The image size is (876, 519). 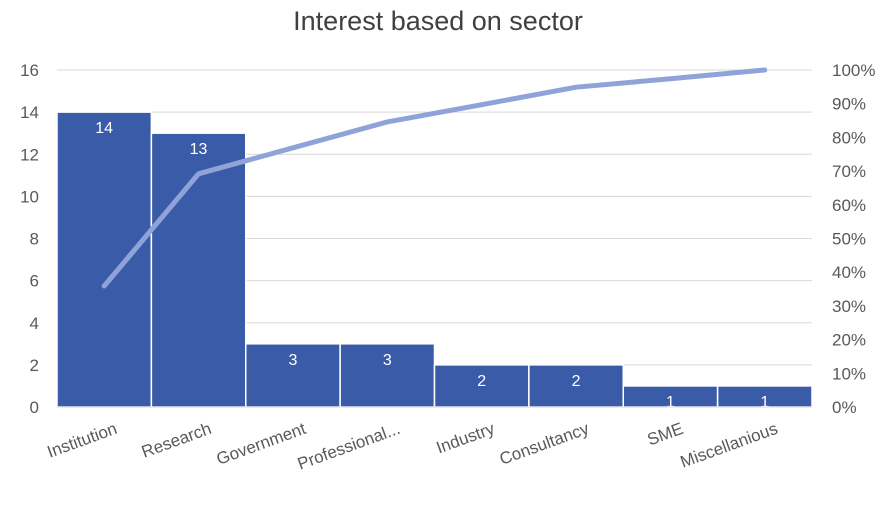 What do you see at coordinates (849, 340) in the screenshot?
I see `y2-tick-label: 20%` at bounding box center [849, 340].